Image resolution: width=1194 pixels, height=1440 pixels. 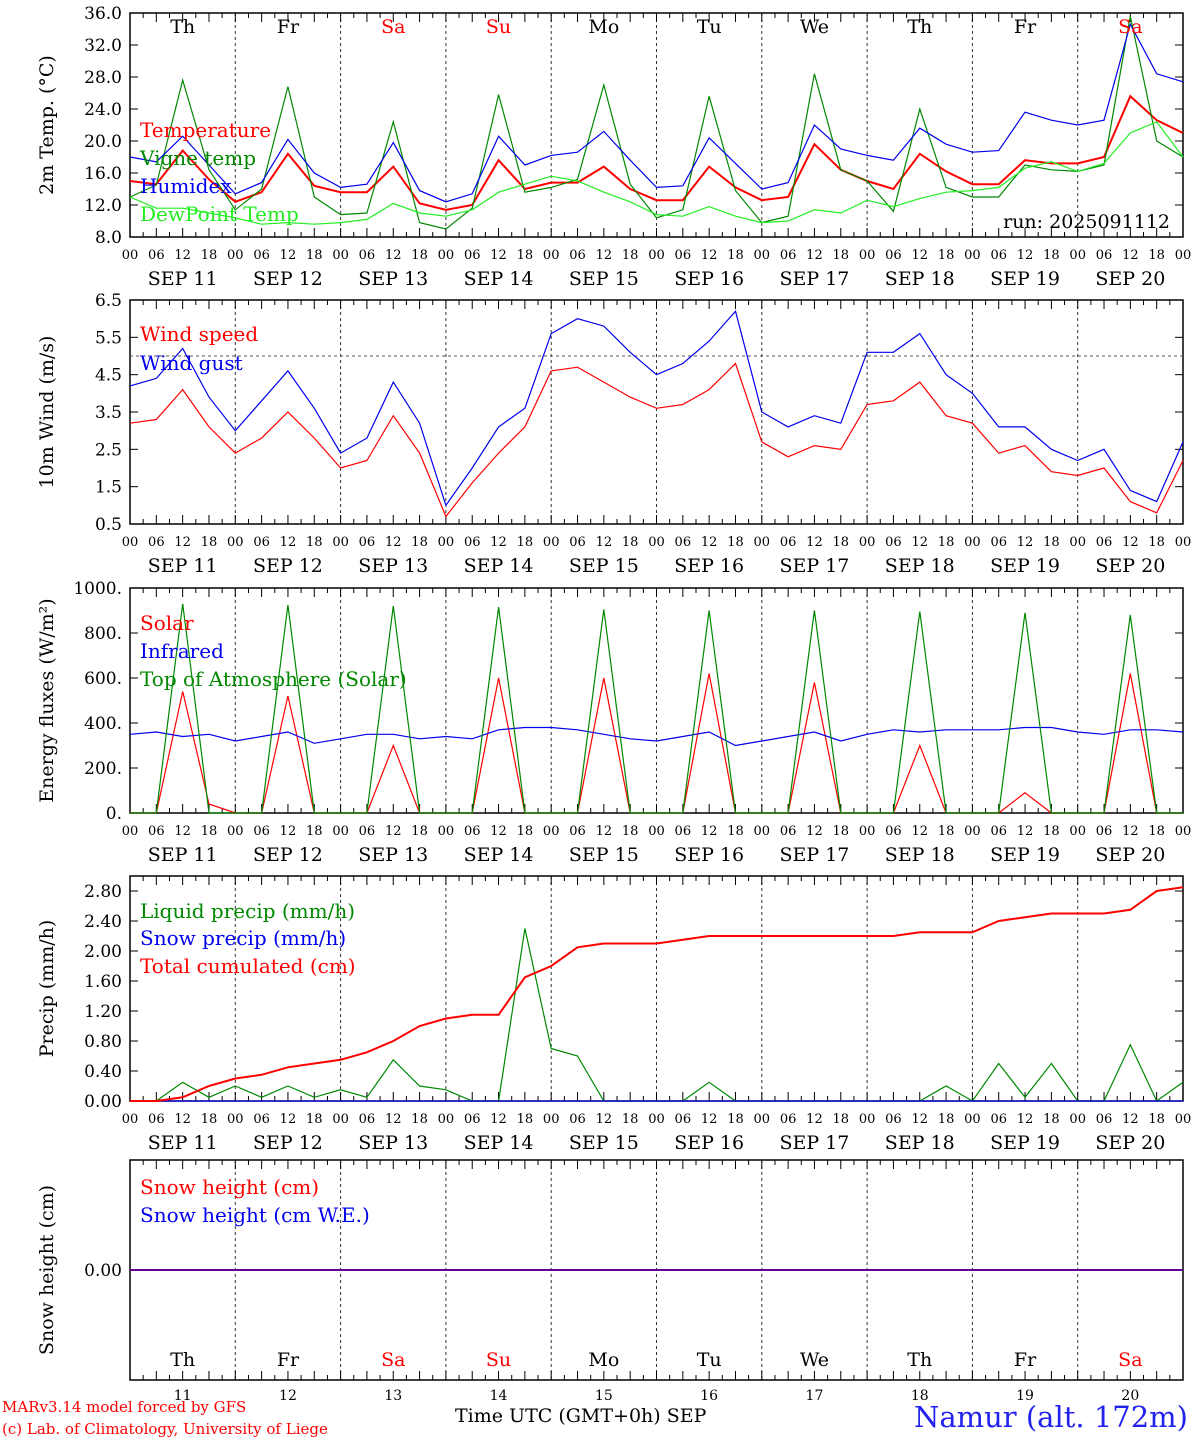 What do you see at coordinates (919, 1360) in the screenshot?
I see `weekday-label: Th` at bounding box center [919, 1360].